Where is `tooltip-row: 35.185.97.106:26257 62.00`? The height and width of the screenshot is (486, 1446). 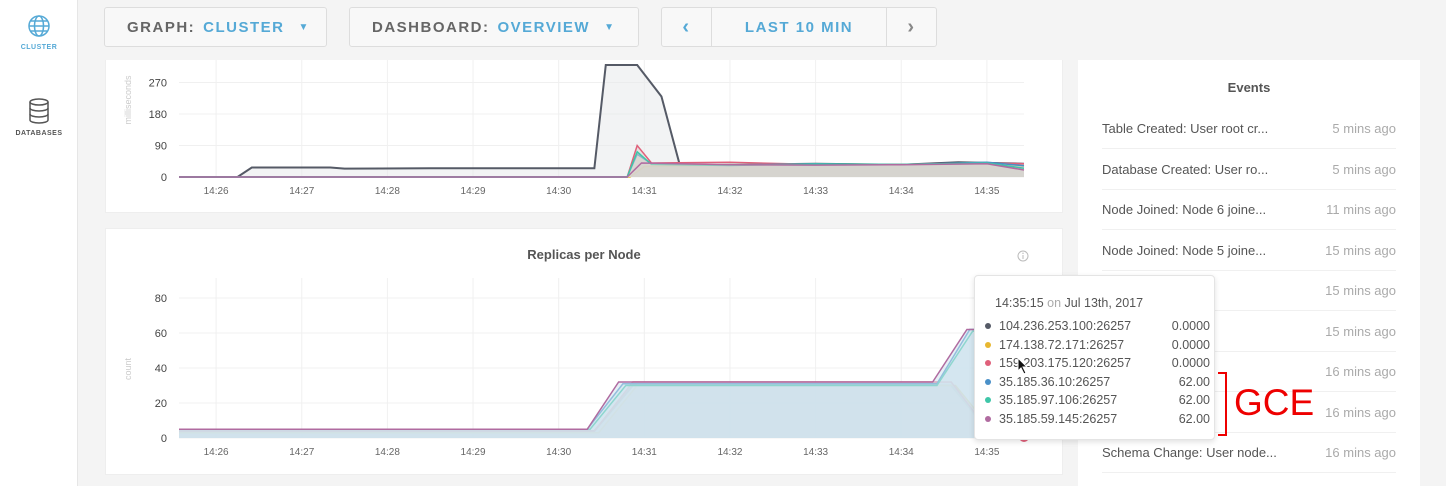 tooltip-row: 35.185.97.106:26257 62.00 is located at coordinates (1097, 400).